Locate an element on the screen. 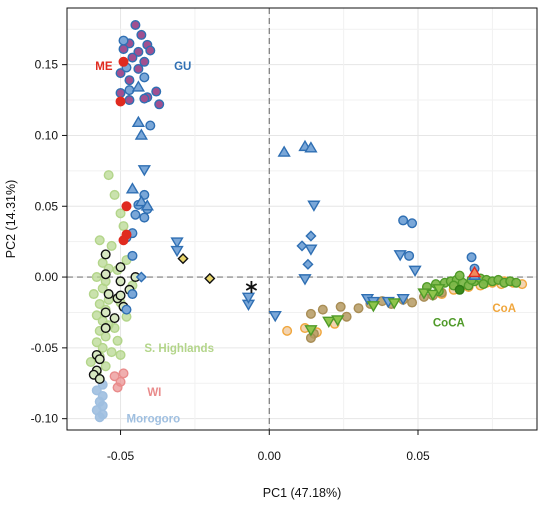  group-label: GU is located at coordinates (182, 67).